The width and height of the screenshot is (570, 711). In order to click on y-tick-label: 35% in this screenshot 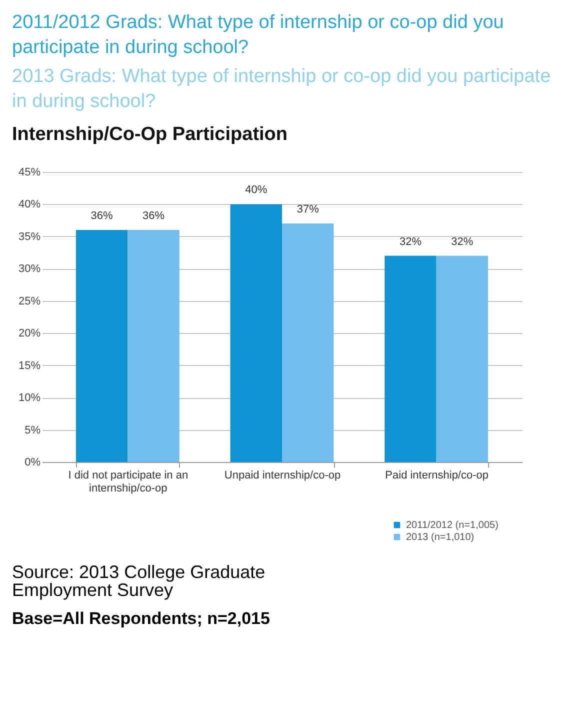, I will do `click(29, 236)`.